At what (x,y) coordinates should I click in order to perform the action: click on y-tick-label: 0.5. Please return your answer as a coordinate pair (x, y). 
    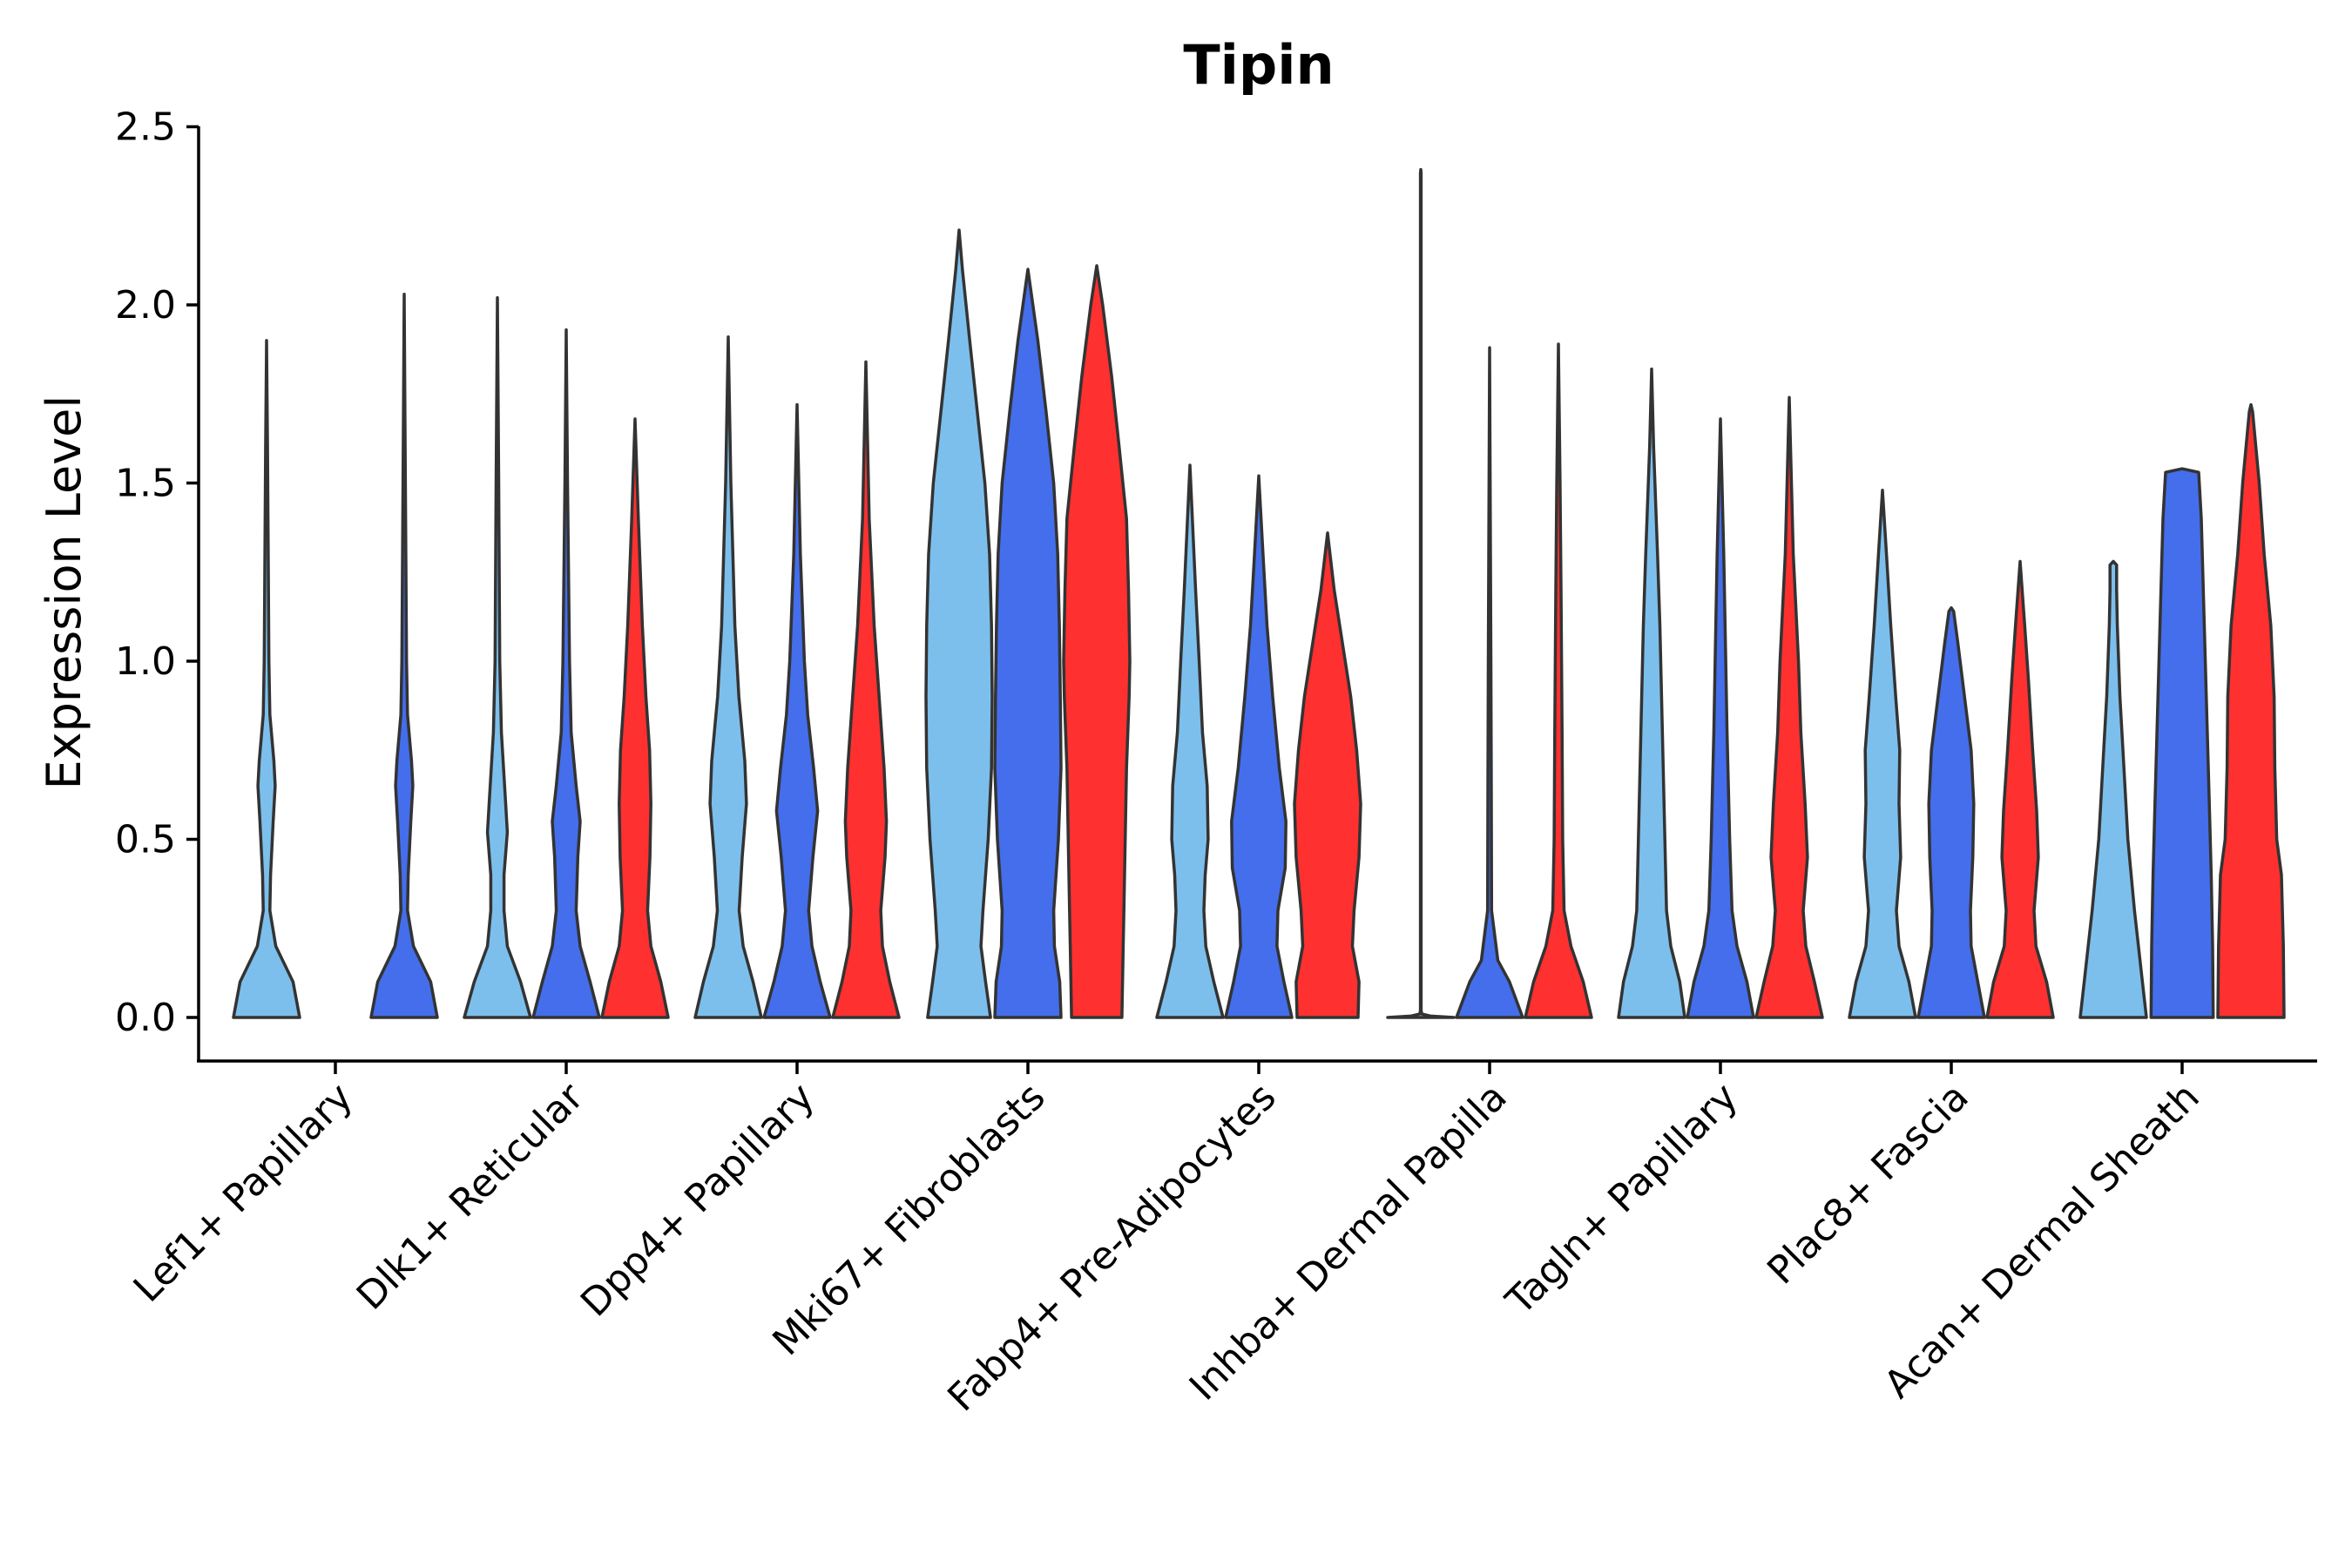
    Looking at the image, I should click on (145, 840).